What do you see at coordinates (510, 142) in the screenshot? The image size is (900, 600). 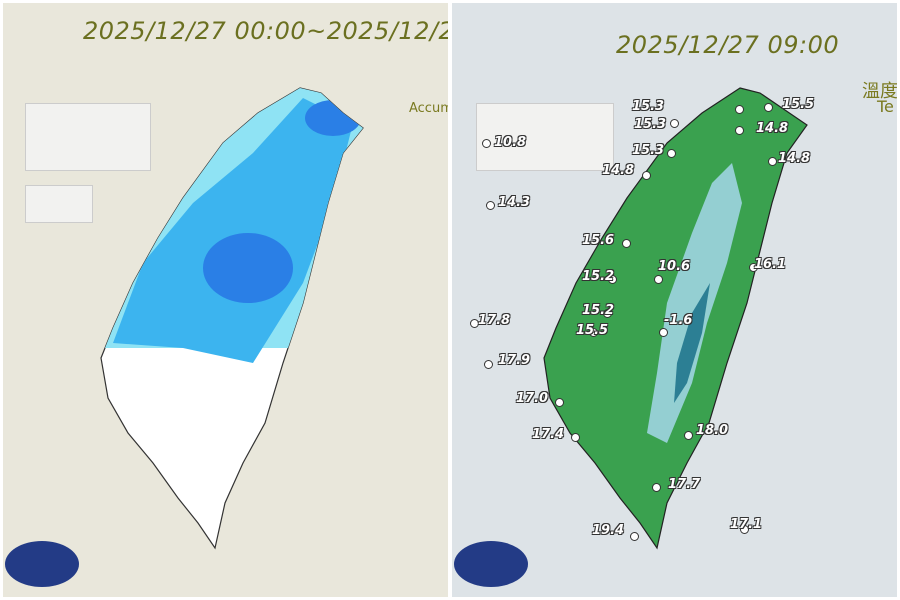 I see `station-temperature-label: 10.8` at bounding box center [510, 142].